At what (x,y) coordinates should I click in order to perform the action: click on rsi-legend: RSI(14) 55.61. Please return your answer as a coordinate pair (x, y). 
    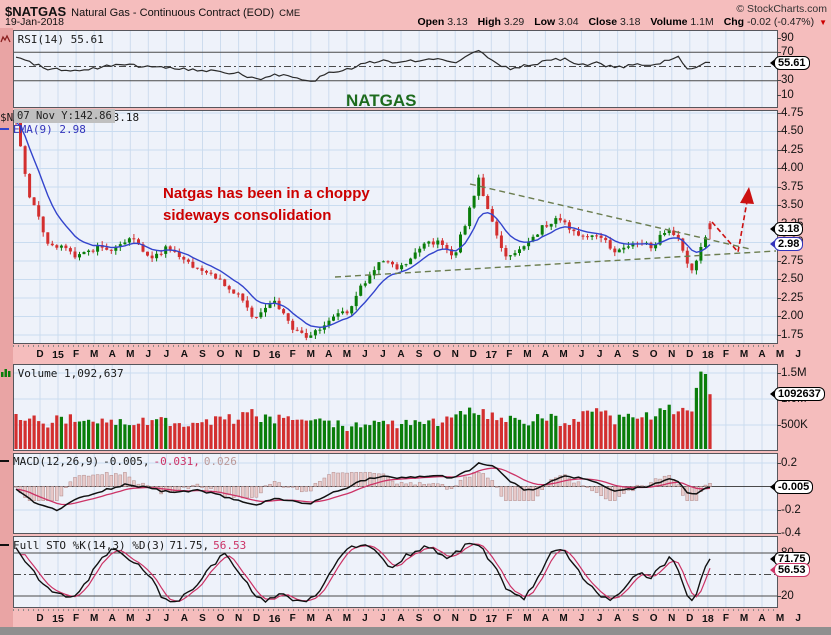
    Looking at the image, I should click on (52, 39).